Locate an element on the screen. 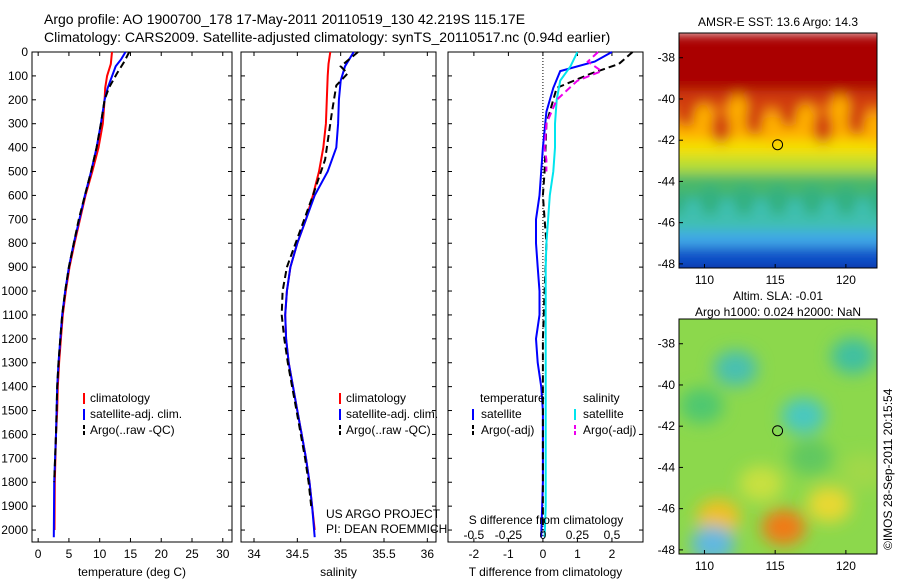  map-bands-sst-map is located at coordinates (778, 150).